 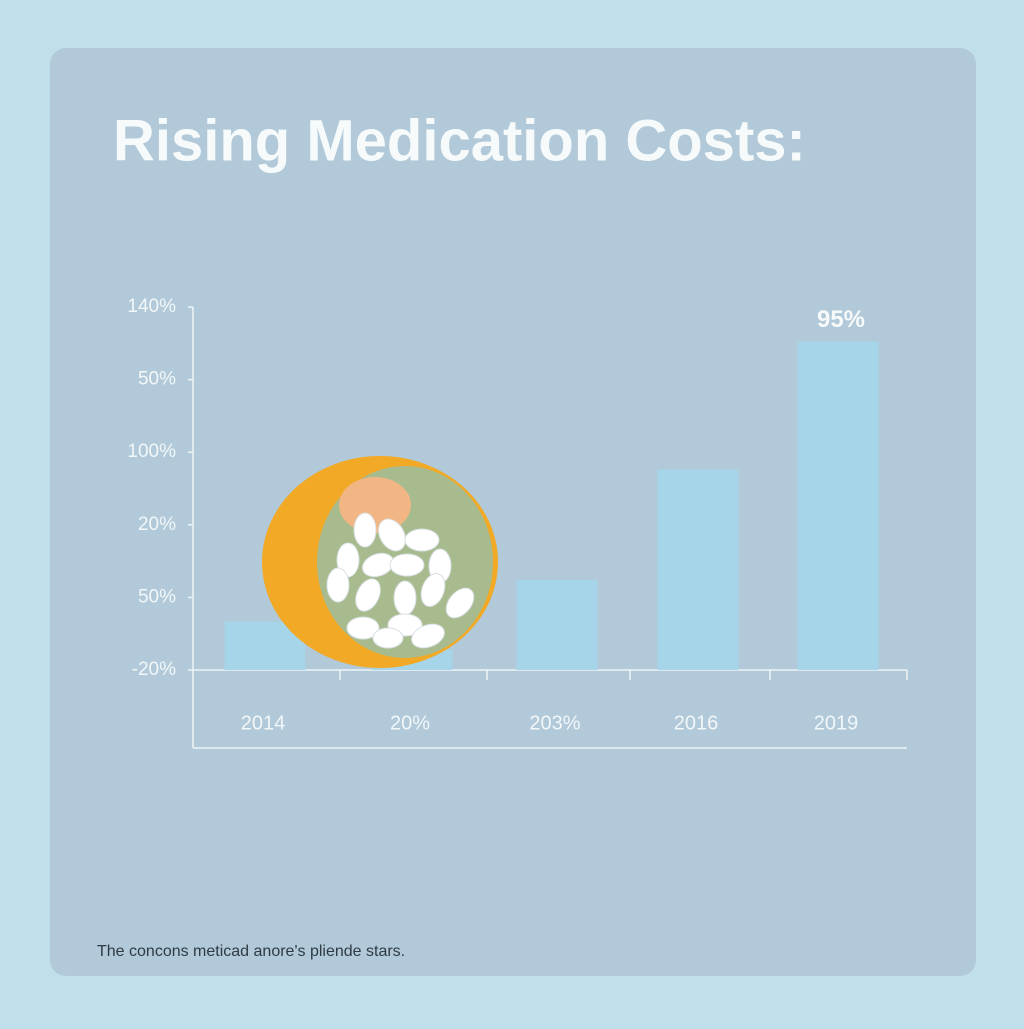 What do you see at coordinates (151, 451) in the screenshot?
I see `y-tick-label: 100%` at bounding box center [151, 451].